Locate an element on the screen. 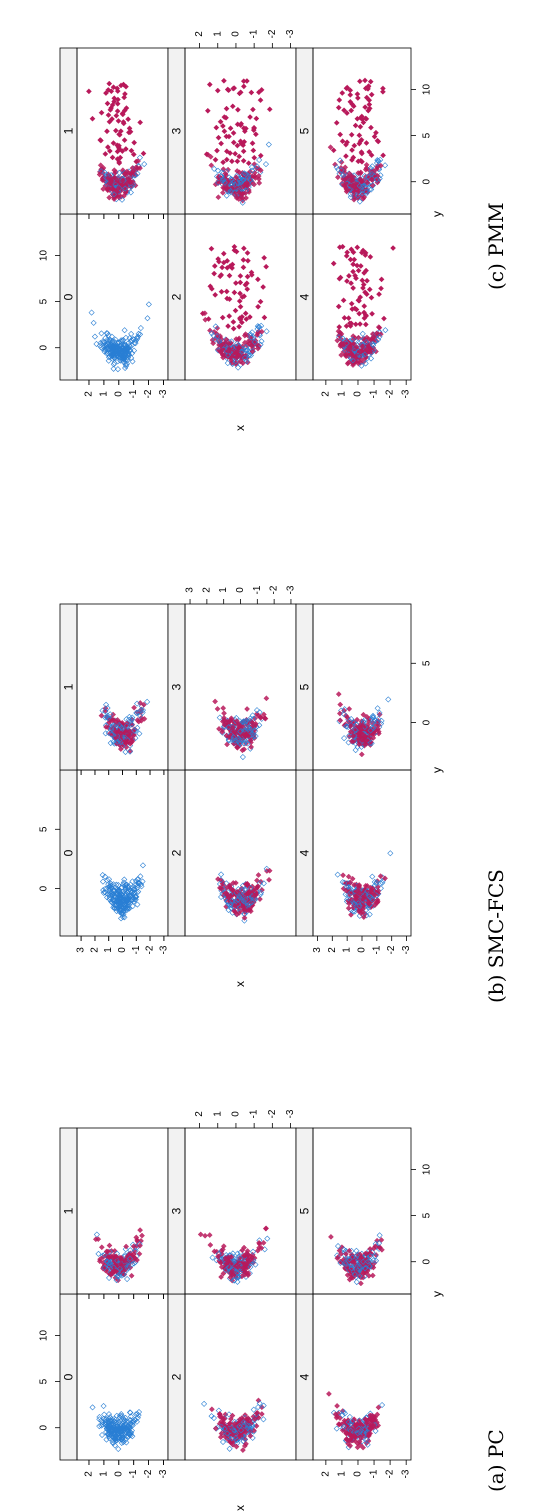 The width and height of the screenshot is (541, 1511). x-tick-label: -3 is located at coordinates (163, 1473).